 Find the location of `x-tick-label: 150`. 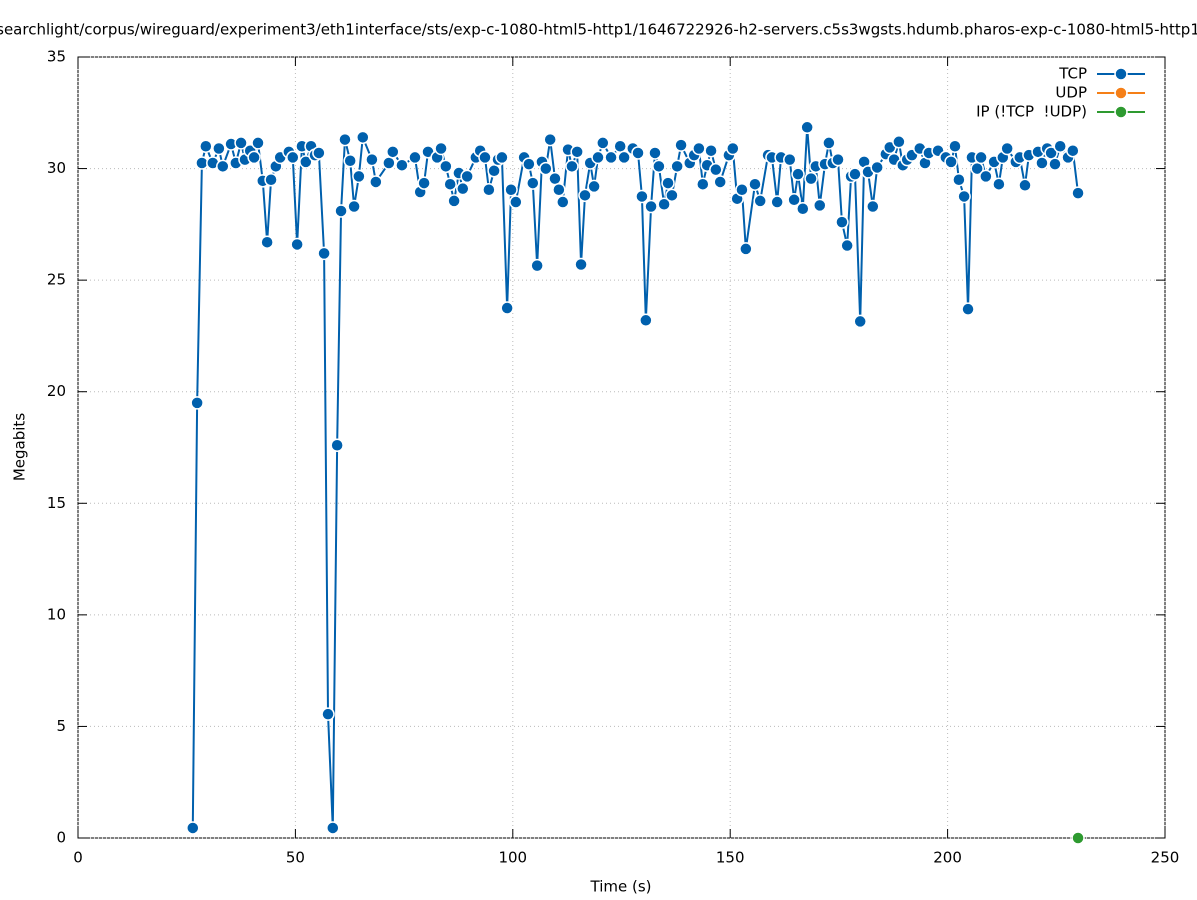

x-tick-label: 150 is located at coordinates (730, 858).